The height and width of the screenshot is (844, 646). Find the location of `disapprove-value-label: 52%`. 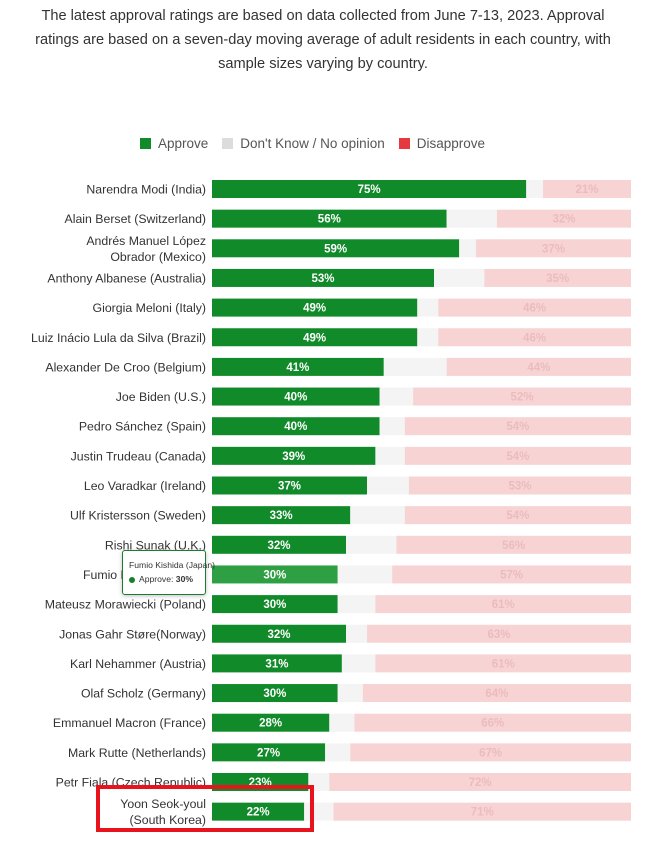

disapprove-value-label: 52% is located at coordinates (522, 398).